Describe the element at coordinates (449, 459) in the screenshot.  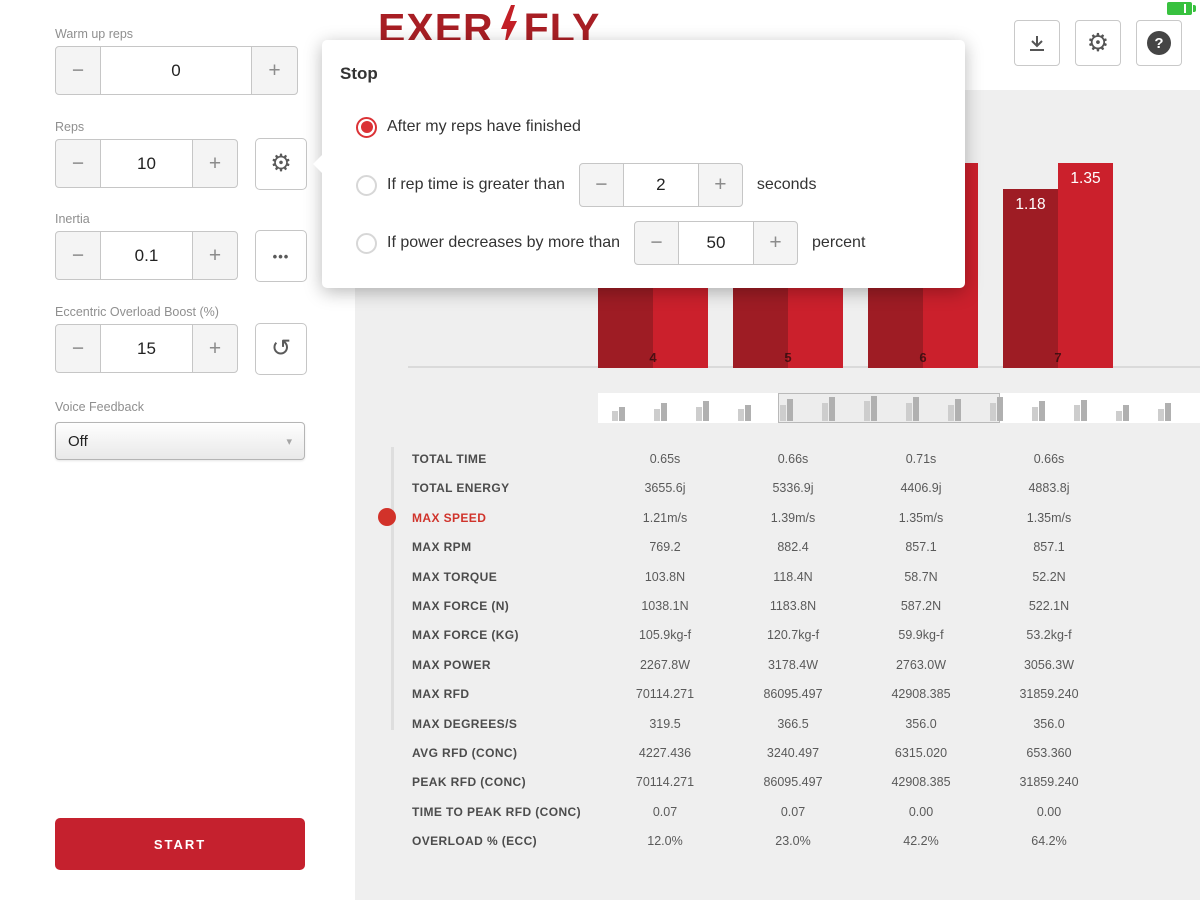
I see `metric-label: TOTAL TIME` at that location.